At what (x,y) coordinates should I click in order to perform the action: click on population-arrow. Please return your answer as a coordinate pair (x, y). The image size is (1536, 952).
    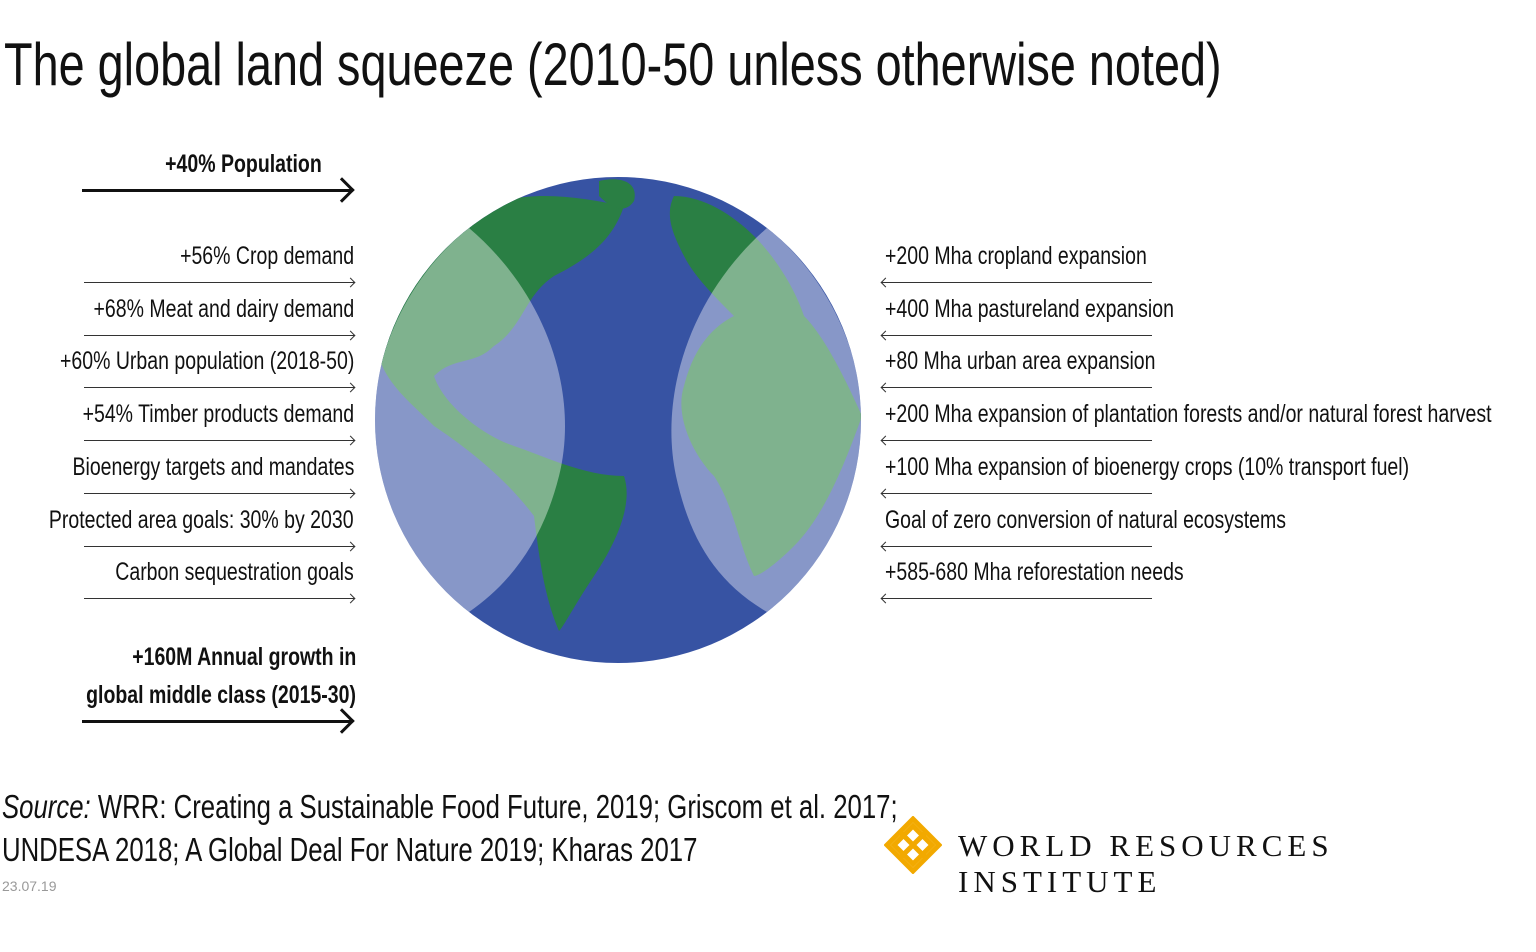
    Looking at the image, I should click on (217, 190).